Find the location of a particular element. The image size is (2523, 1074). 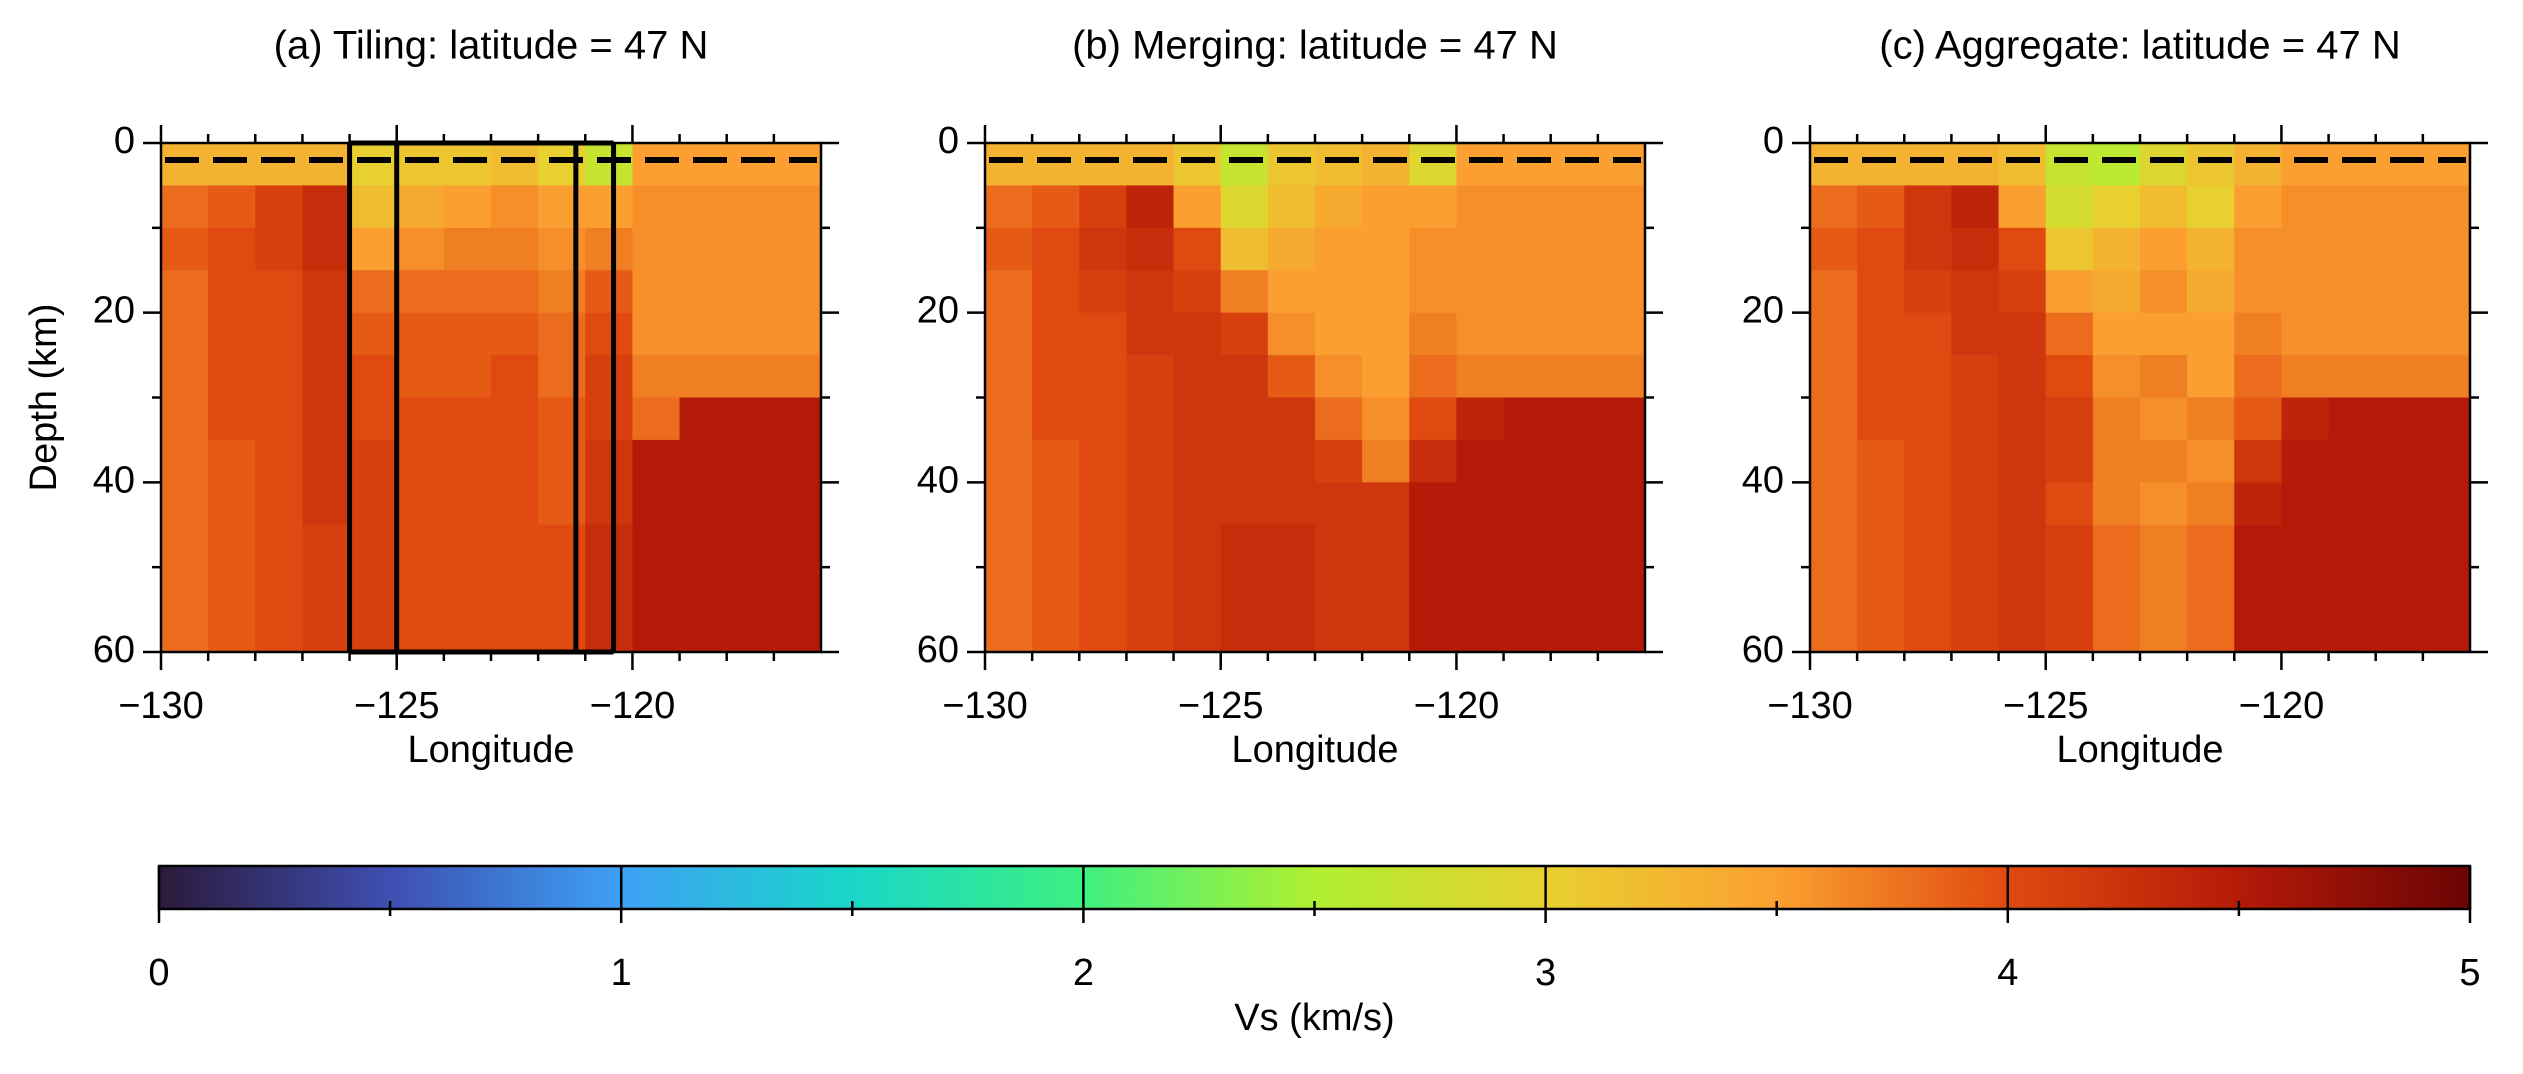

x-axis-label: Longitude is located at coordinates (491, 750).